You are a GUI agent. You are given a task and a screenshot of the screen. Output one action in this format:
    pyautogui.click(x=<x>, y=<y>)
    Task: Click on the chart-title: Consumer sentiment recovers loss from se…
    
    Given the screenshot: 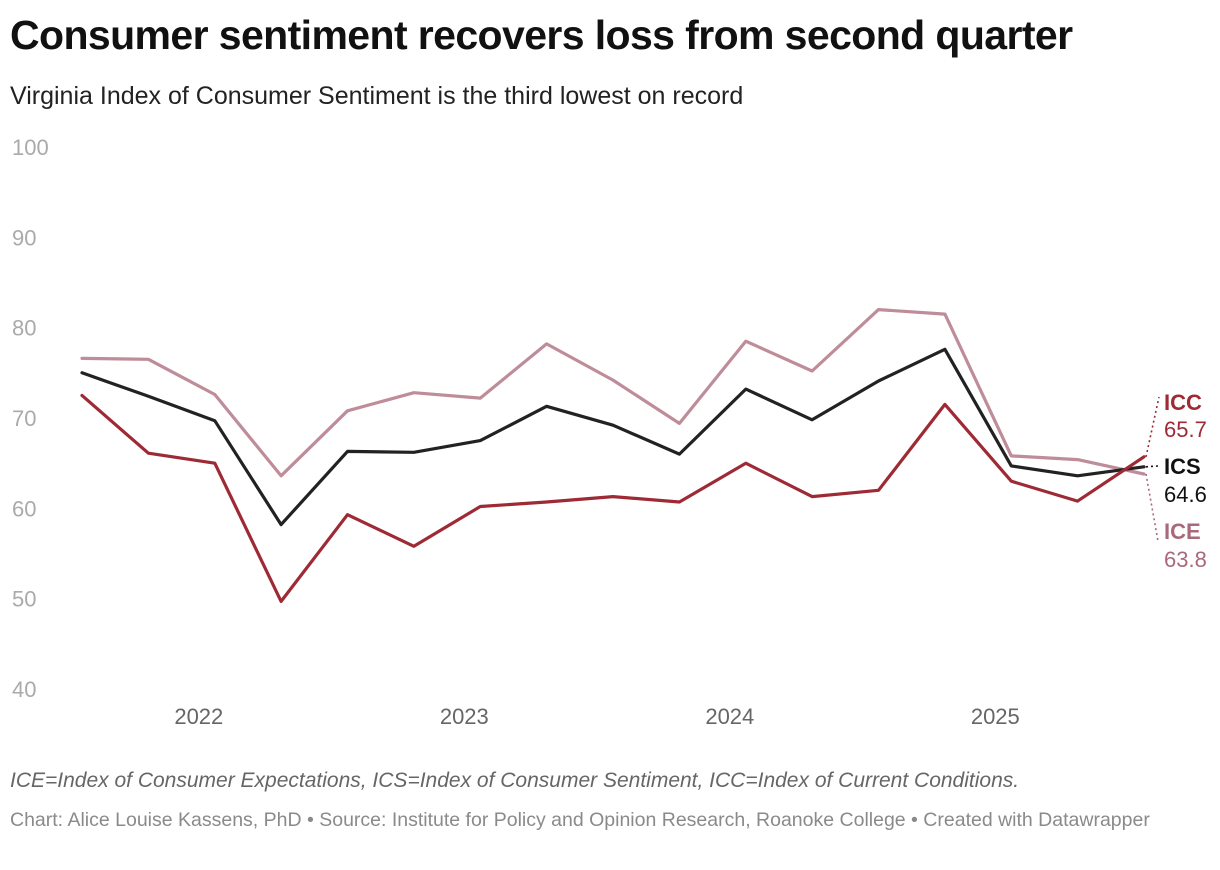 What is the action you would take?
    pyautogui.click(x=541, y=35)
    